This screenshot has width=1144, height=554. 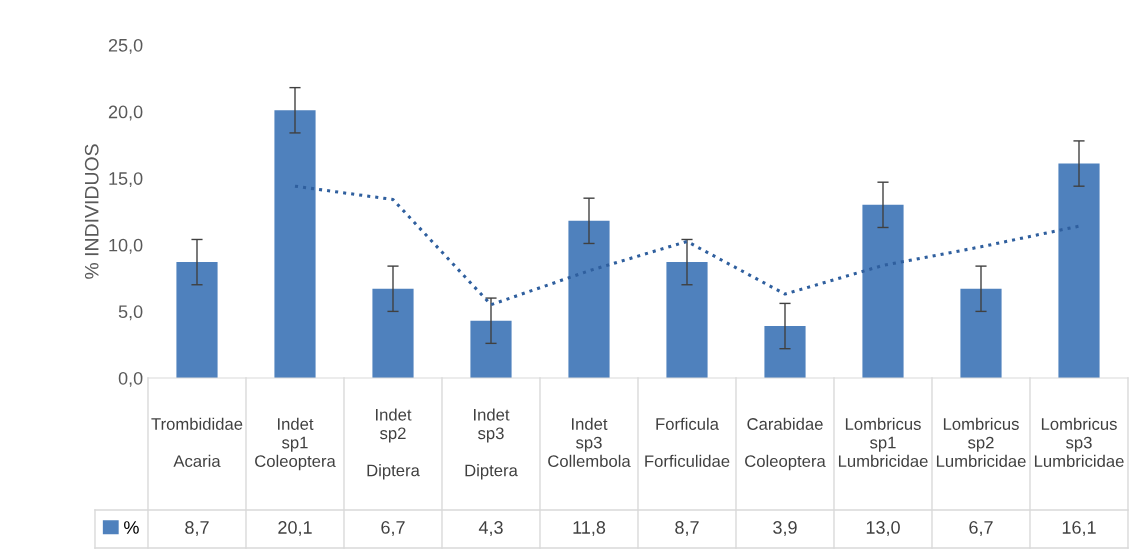 What do you see at coordinates (491, 444) in the screenshot?
I see `category-label: Indet sp3 Diptera` at bounding box center [491, 444].